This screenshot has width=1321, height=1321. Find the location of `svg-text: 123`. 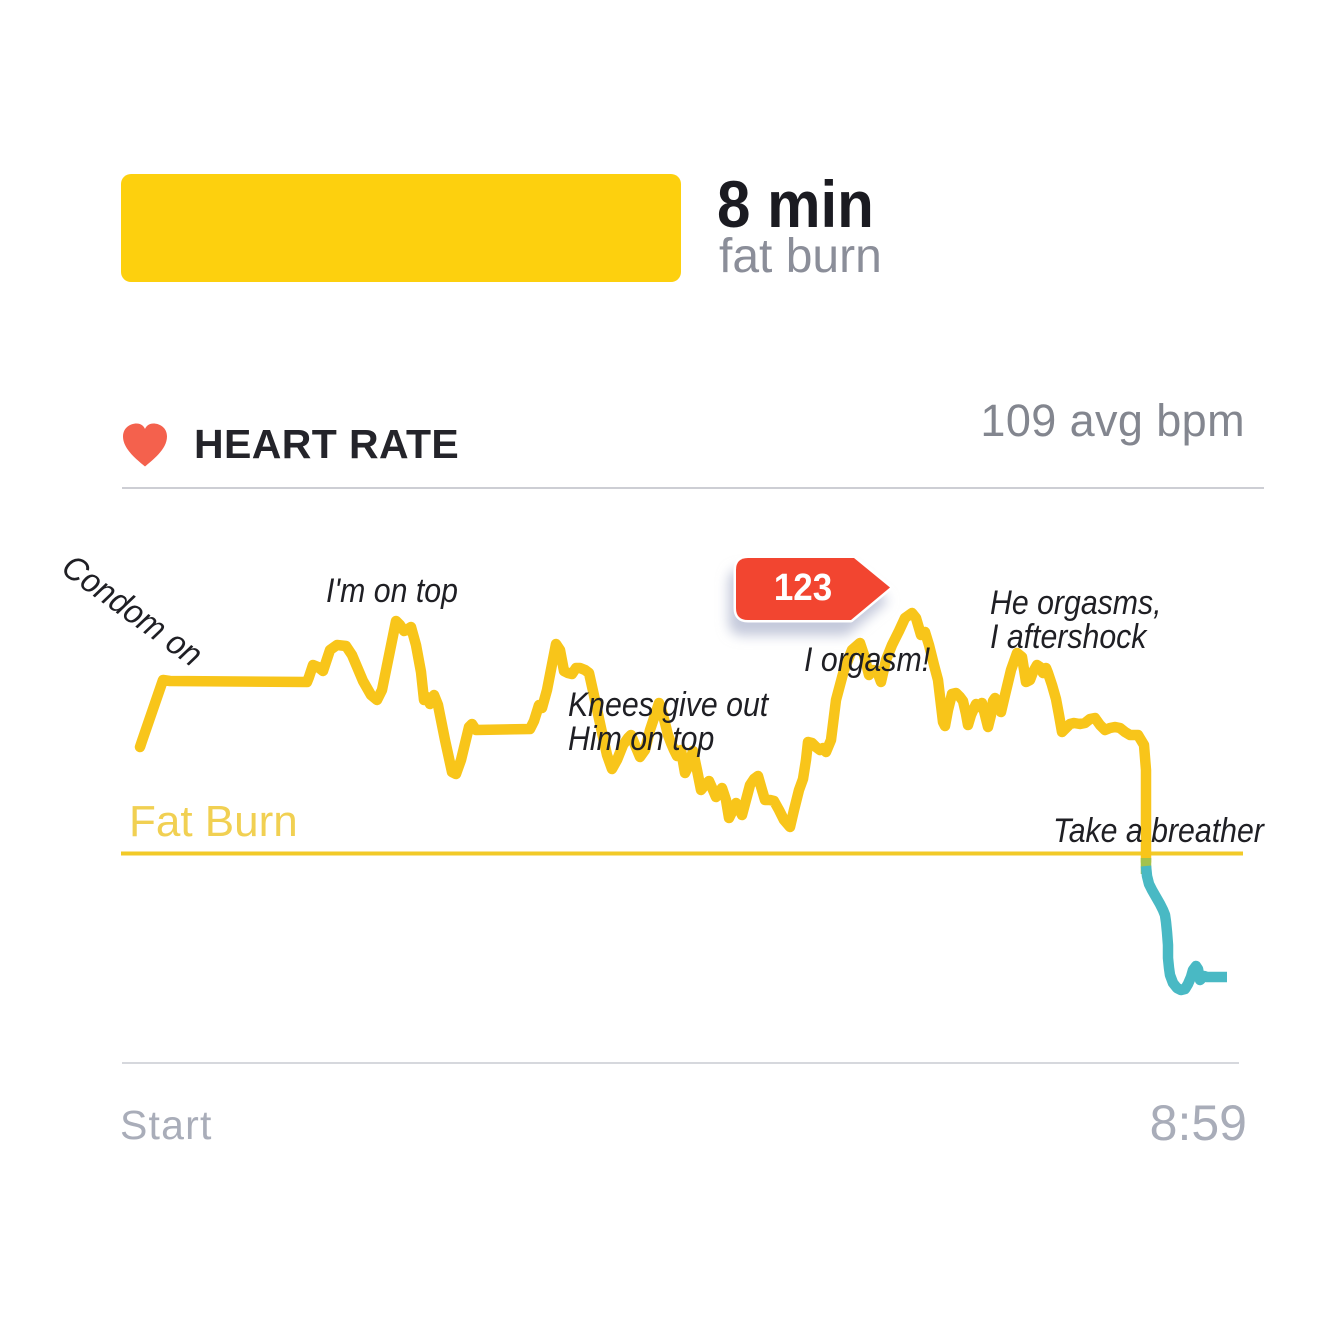

svg-text: 123 is located at coordinates (803, 587).